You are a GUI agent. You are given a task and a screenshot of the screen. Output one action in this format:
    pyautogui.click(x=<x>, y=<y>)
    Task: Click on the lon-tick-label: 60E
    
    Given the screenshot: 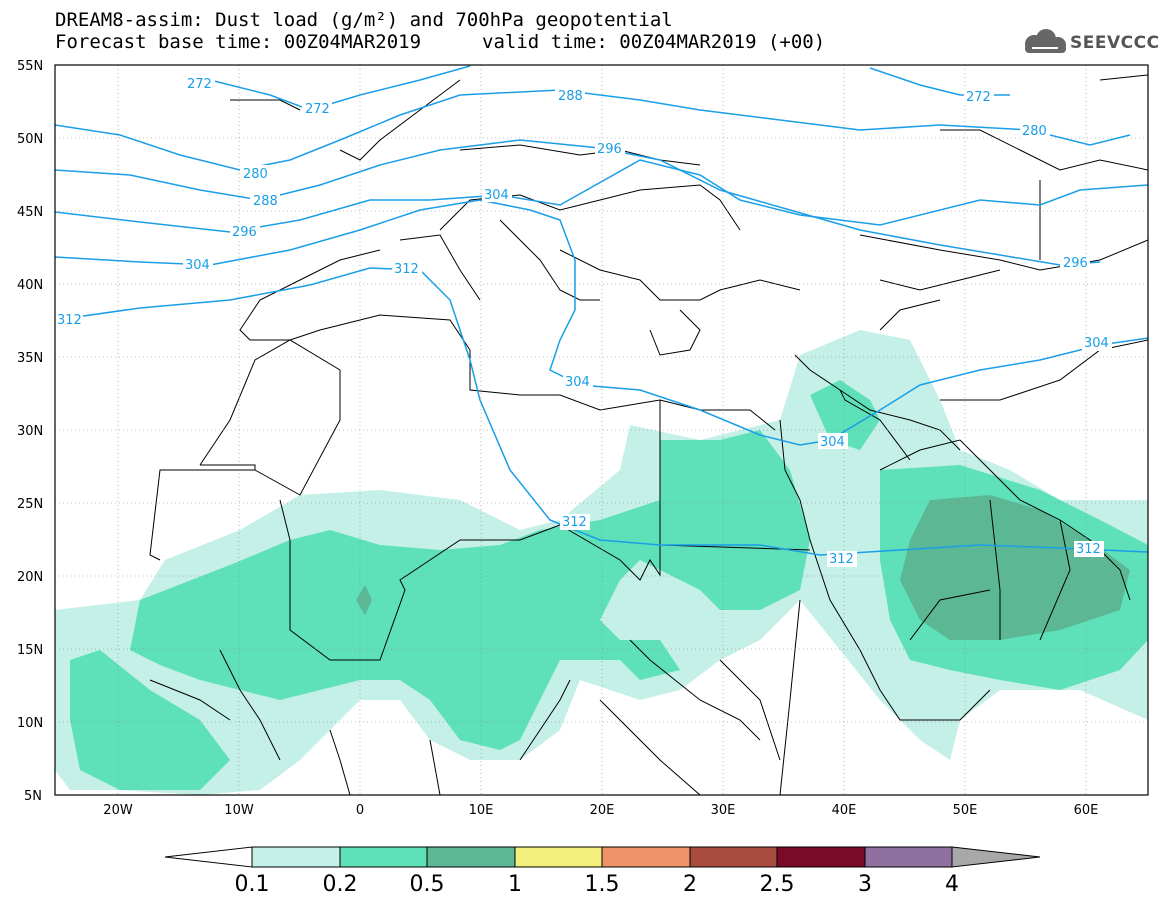 What is the action you would take?
    pyautogui.click(x=1086, y=810)
    